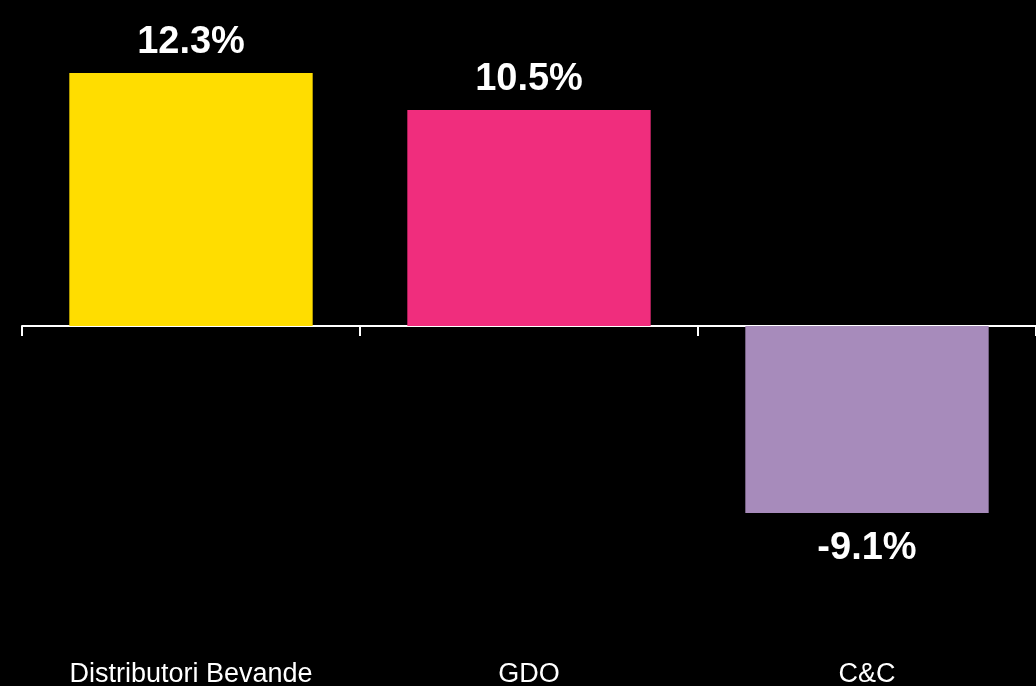  What do you see at coordinates (191, 671) in the screenshot?
I see `x-tick-label: Distributori Bevande` at bounding box center [191, 671].